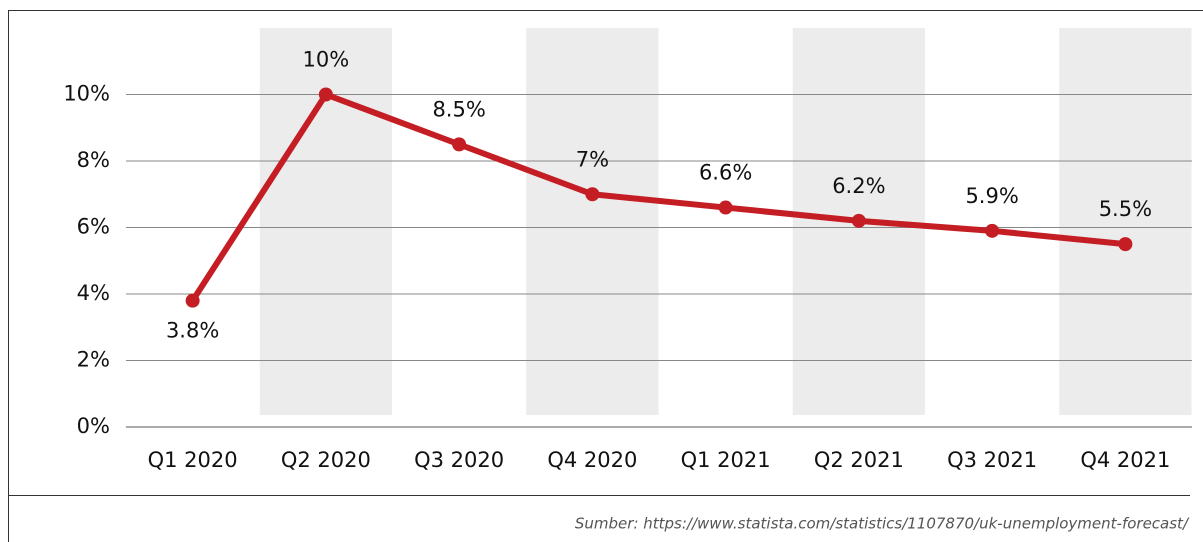 The width and height of the screenshot is (1203, 542). What do you see at coordinates (725, 173) in the screenshot?
I see `data-label: 6.6%` at bounding box center [725, 173].